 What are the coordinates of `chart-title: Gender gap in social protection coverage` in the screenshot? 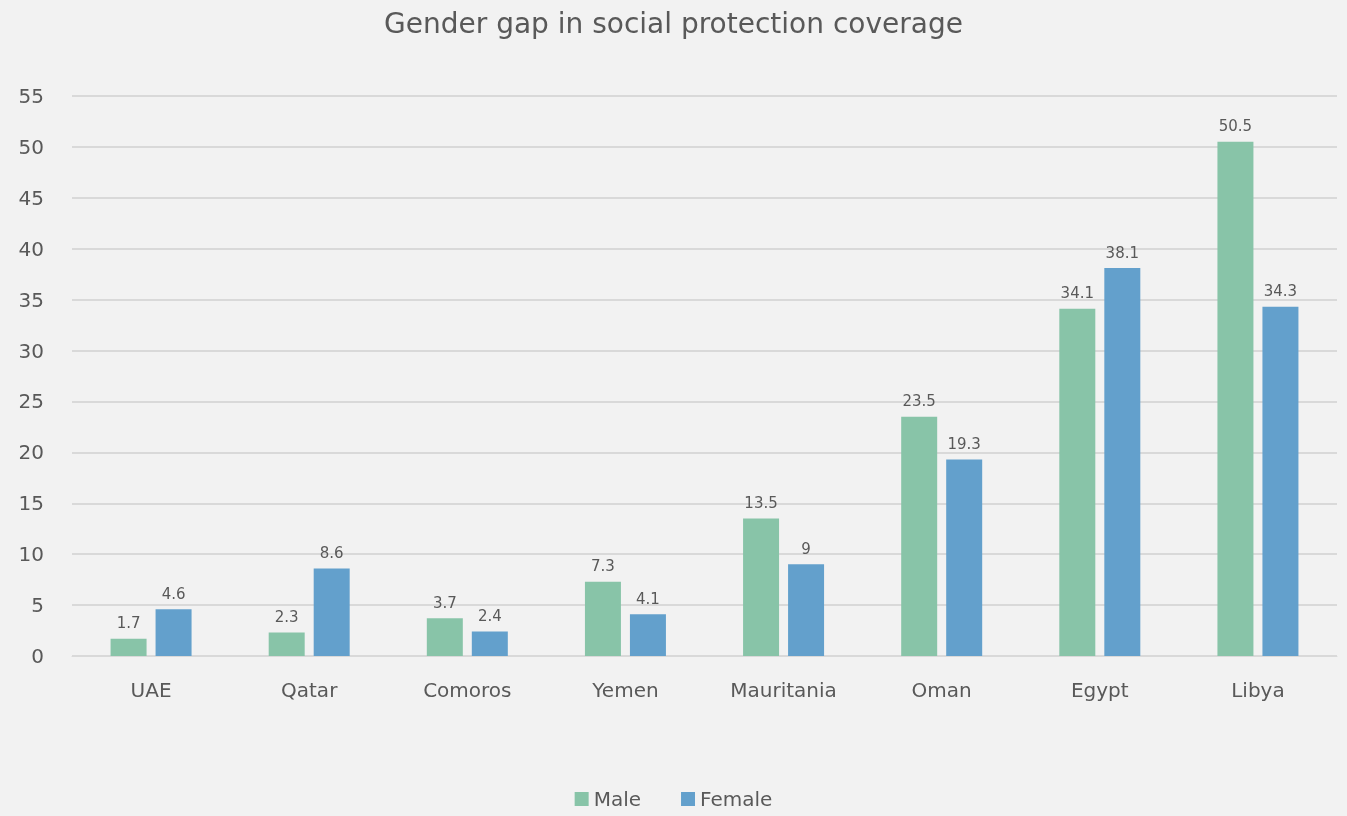 It's located at (673, 23).